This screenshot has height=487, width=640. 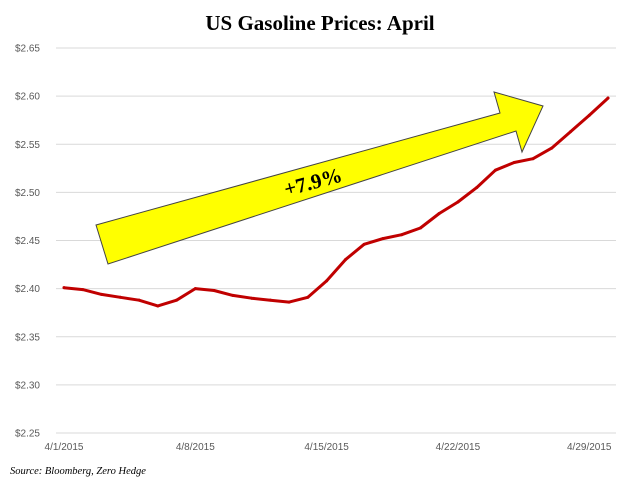 What do you see at coordinates (589, 447) in the screenshot?
I see `x-tick-label: 4/29/2015` at bounding box center [589, 447].